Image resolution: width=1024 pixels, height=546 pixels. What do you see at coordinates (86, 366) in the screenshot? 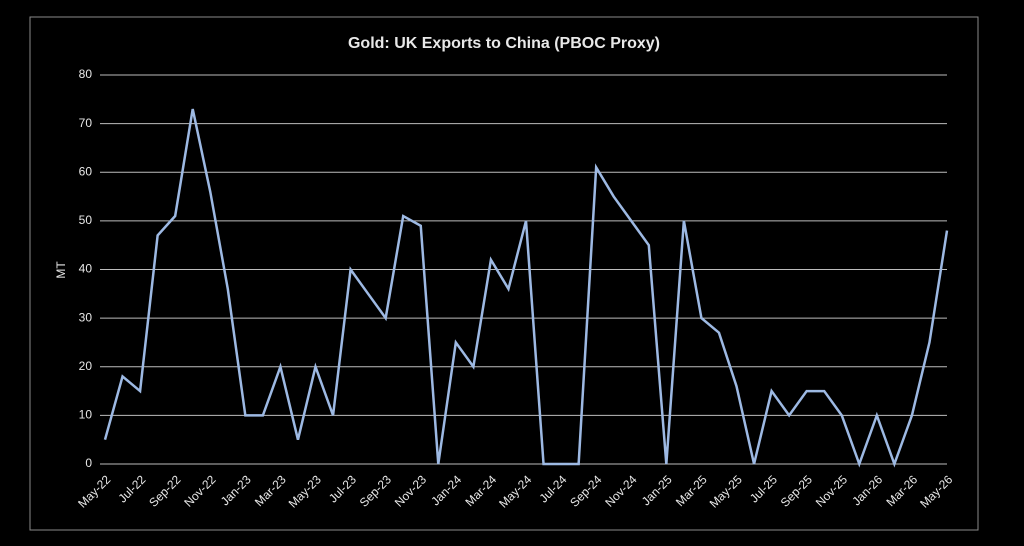
I see `y-tick-label: 20` at bounding box center [86, 366].